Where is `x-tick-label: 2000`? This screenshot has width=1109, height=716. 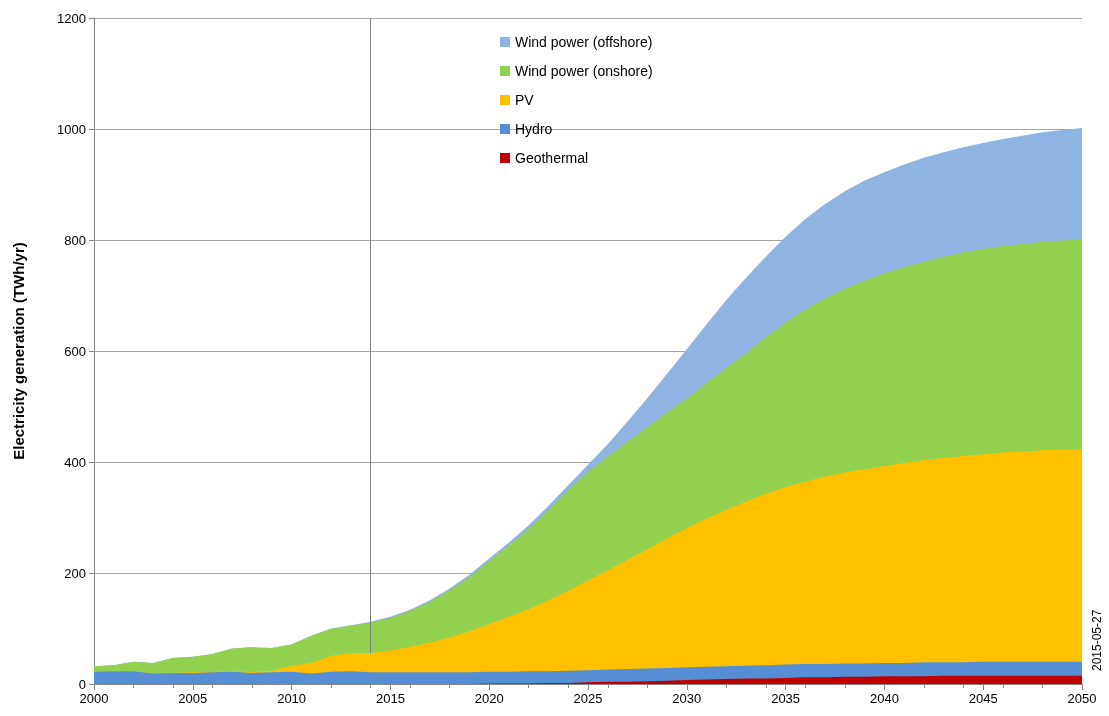 x-tick-label: 2000 is located at coordinates (94, 698).